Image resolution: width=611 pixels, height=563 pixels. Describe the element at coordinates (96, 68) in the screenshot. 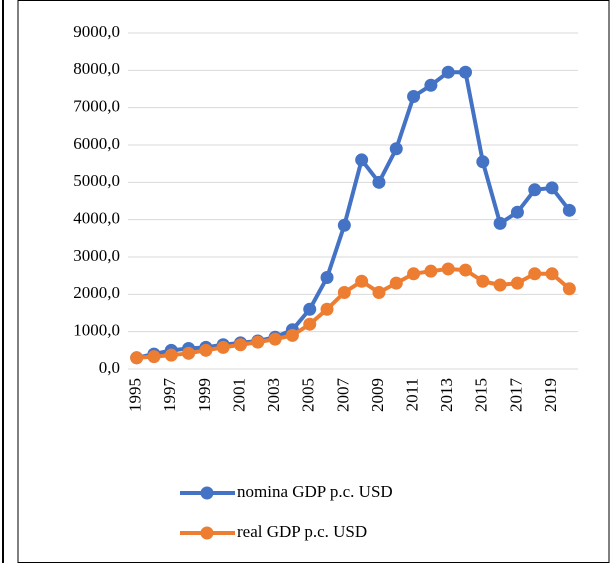

I see `y-tick-label: 8000,0` at that location.